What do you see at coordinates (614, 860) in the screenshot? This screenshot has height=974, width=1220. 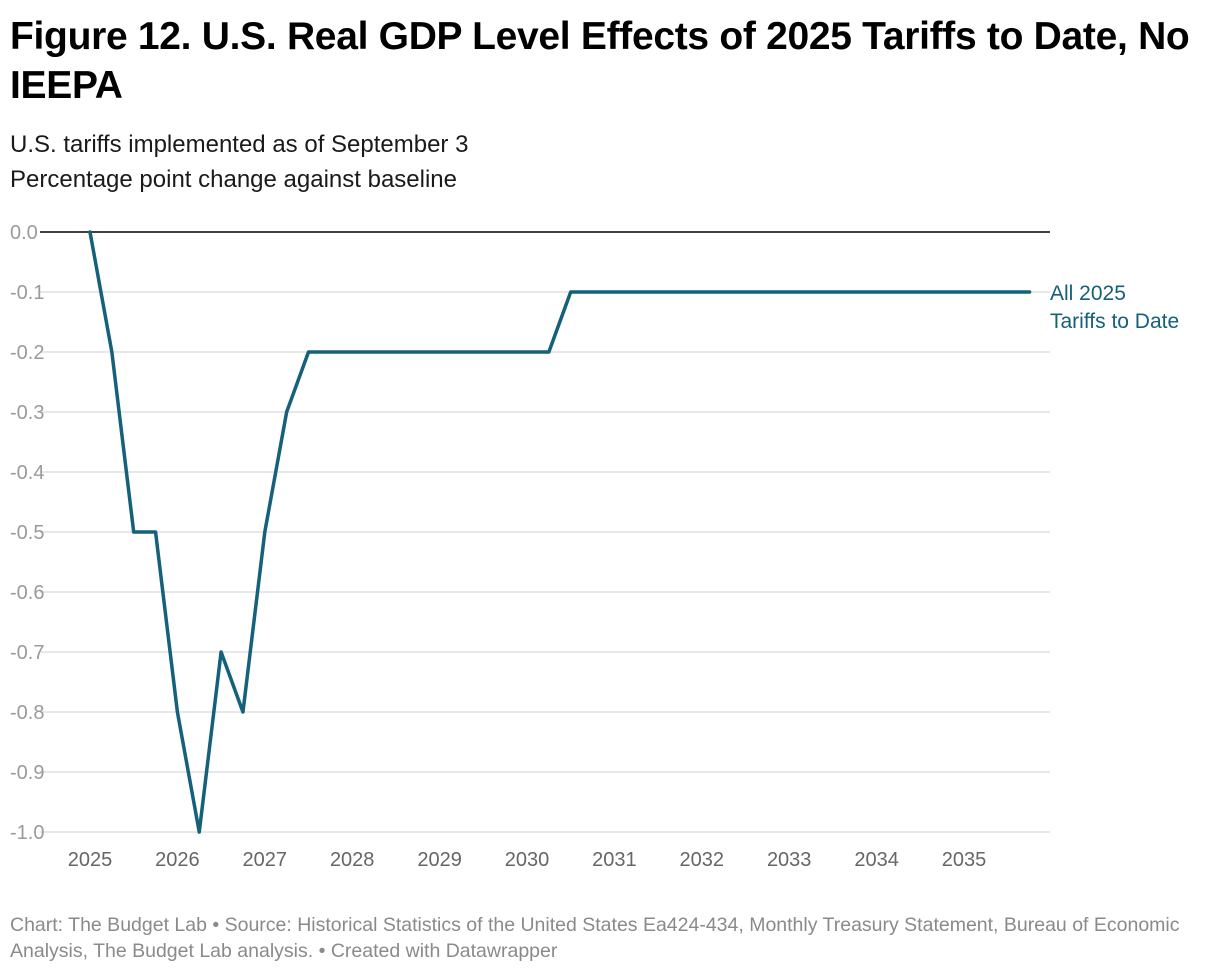 I see `x-tick-label: 2031` at bounding box center [614, 860].